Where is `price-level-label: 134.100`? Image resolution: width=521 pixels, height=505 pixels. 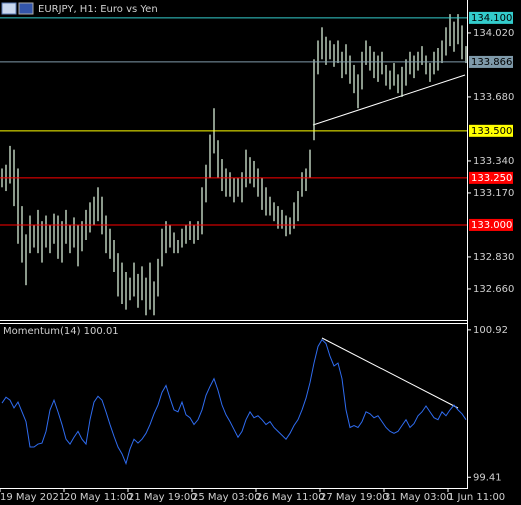
price-level-label: 134.100 is located at coordinates (491, 18).